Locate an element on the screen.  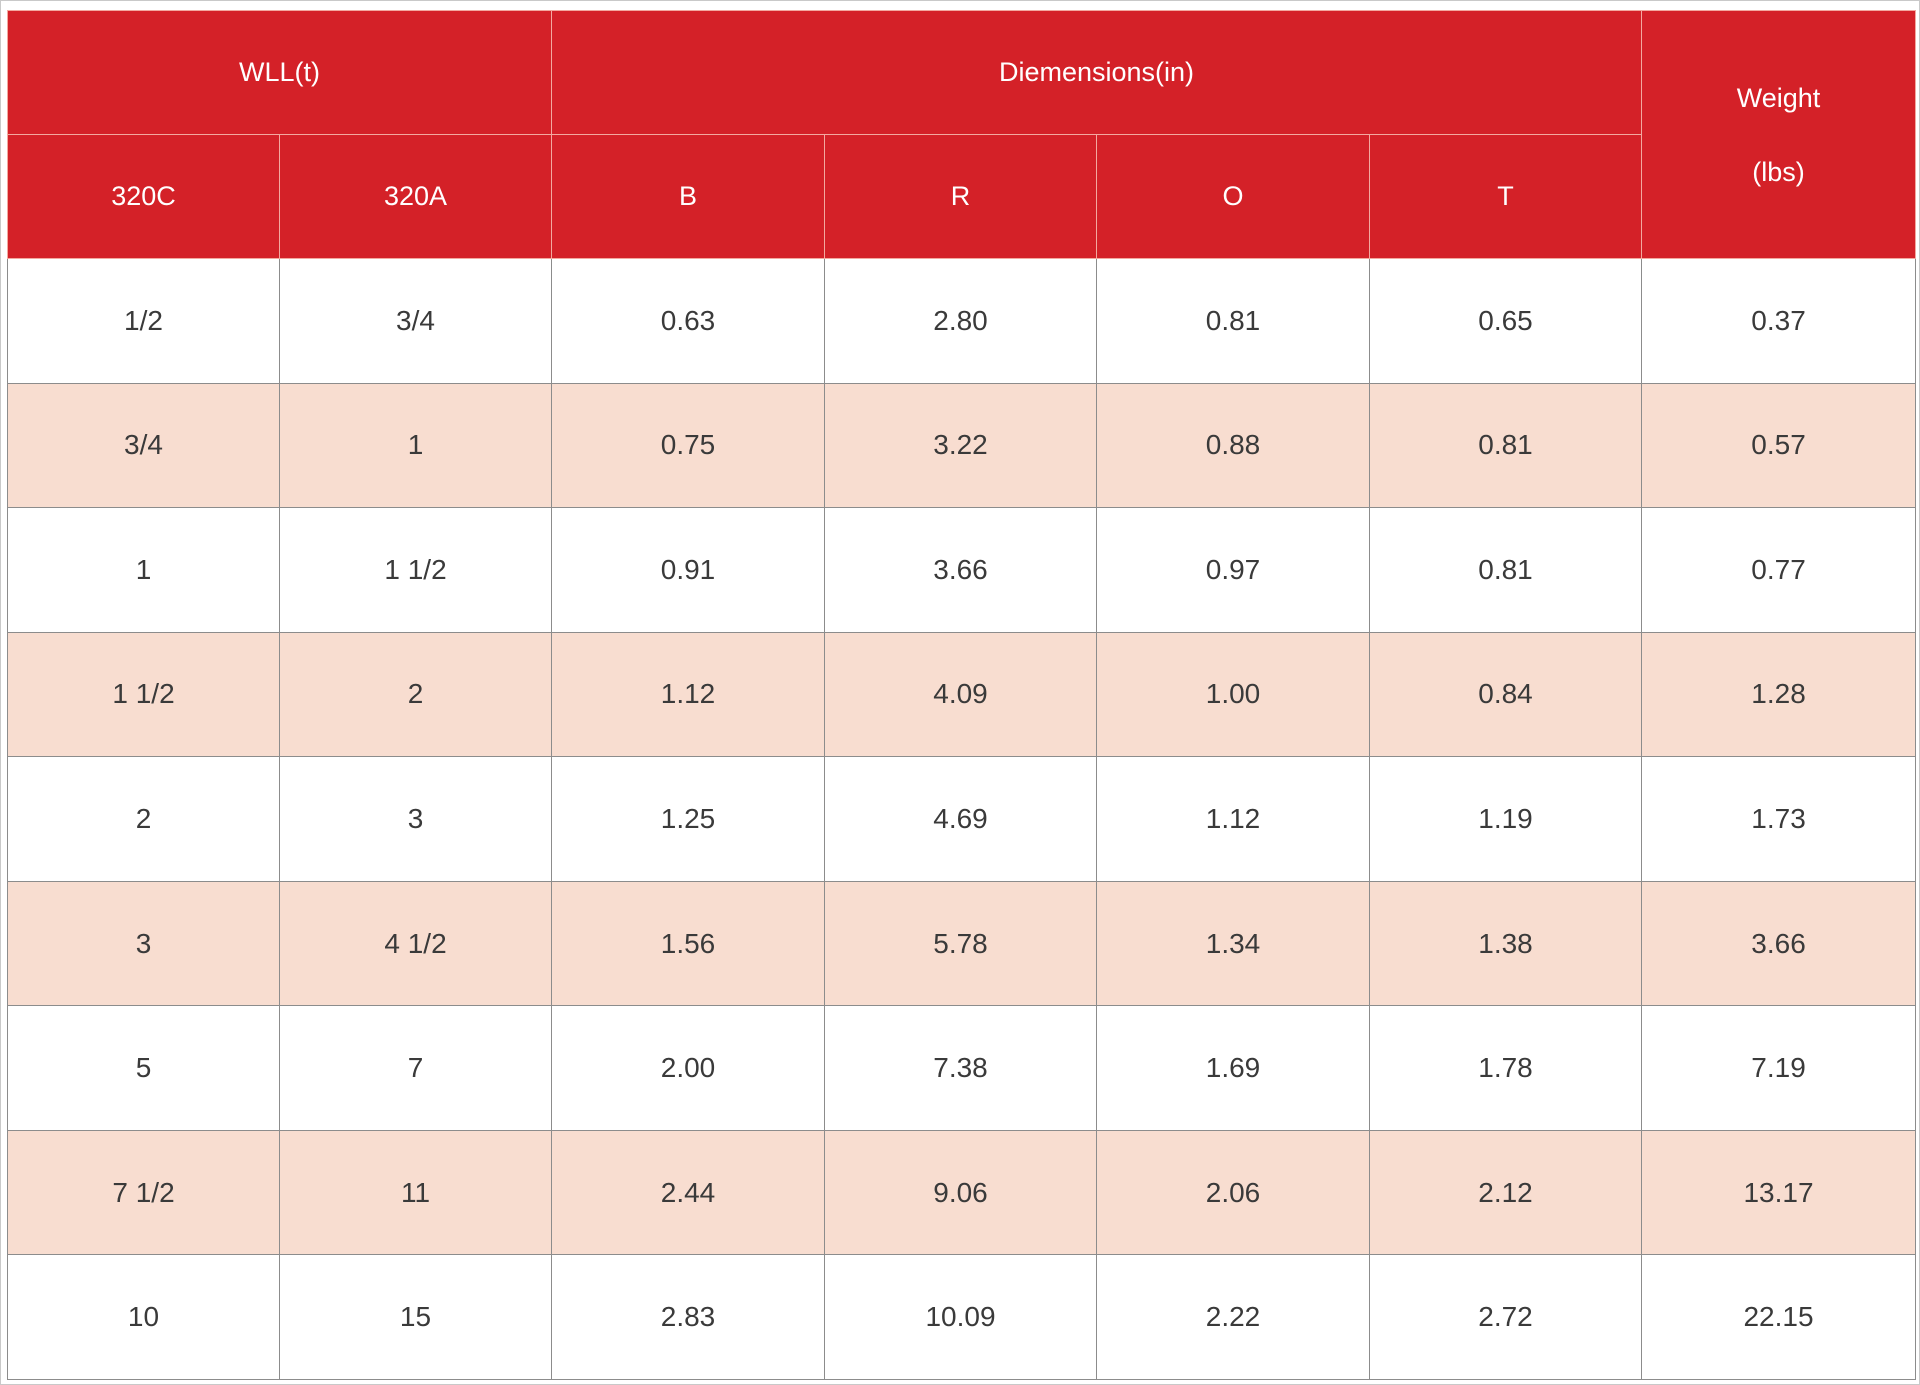
cell-weight: 7.19 is located at coordinates (1779, 1068).